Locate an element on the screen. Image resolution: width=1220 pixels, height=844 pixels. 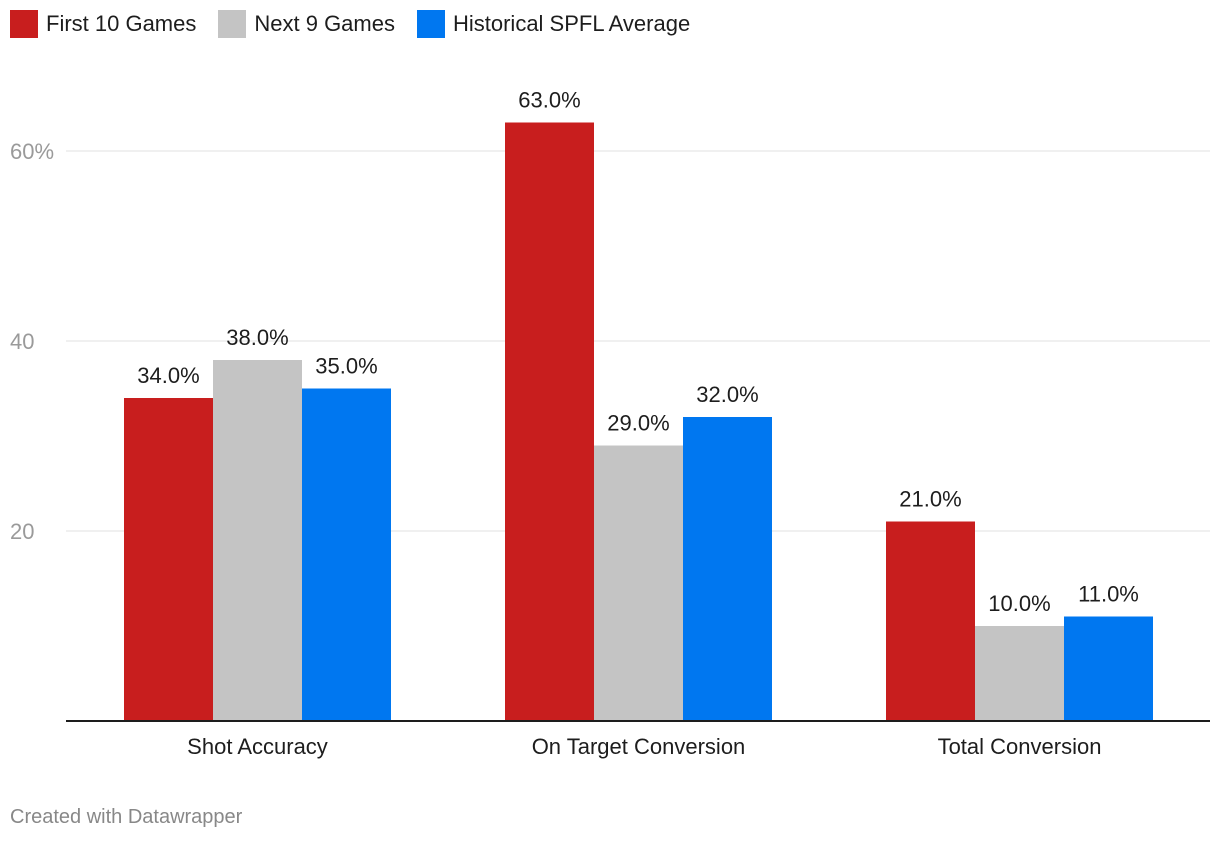
footer-credit: Created with Datawrapper is located at coordinates (126, 817).